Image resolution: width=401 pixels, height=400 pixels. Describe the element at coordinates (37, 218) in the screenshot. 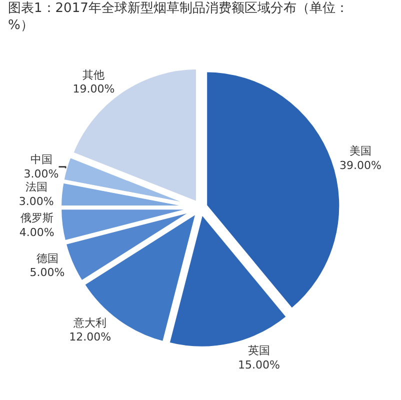

I see `slice-label: 俄罗斯` at that location.